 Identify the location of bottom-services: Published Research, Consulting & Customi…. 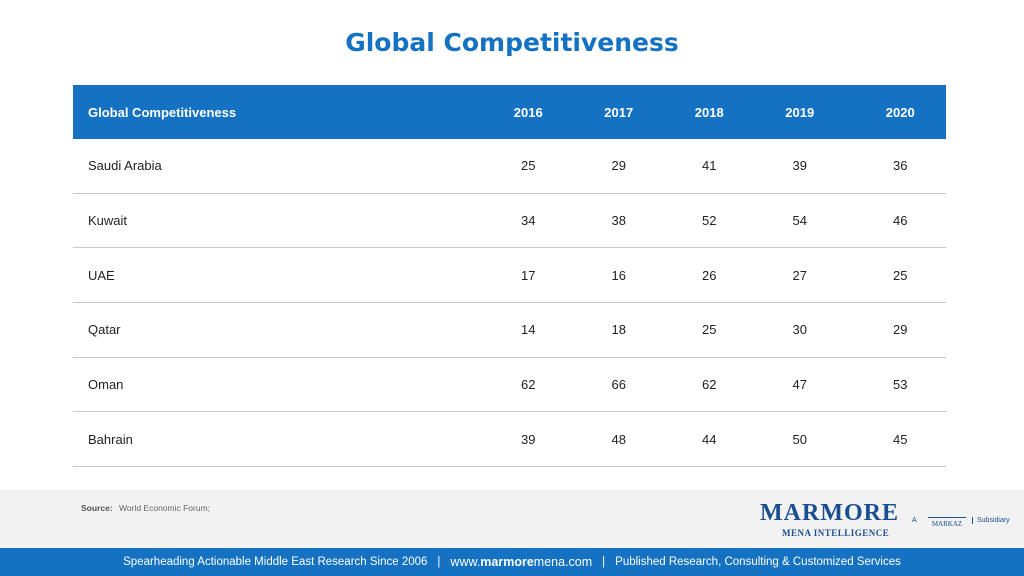
(758, 562).